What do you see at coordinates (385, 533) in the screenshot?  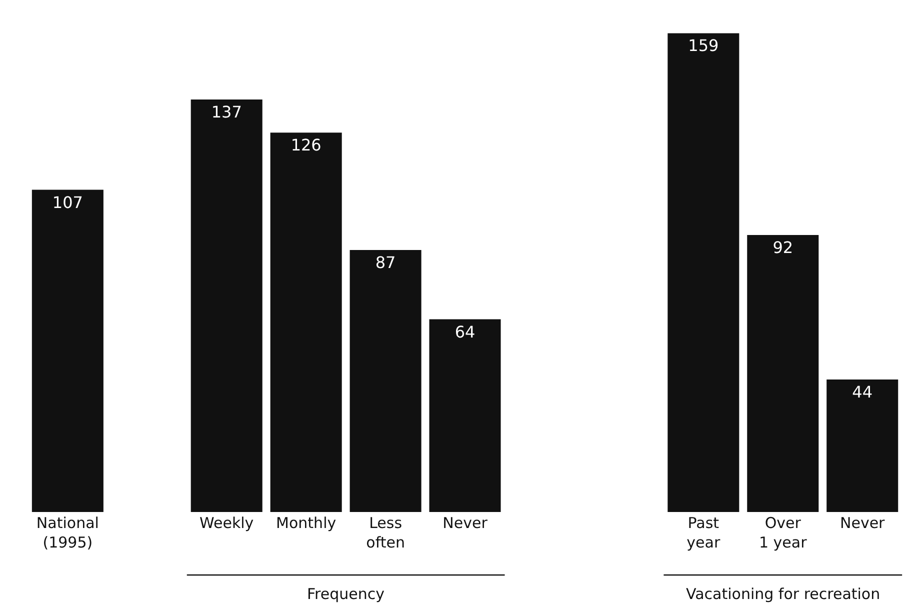 I see `x-tick-label: Less often` at bounding box center [385, 533].